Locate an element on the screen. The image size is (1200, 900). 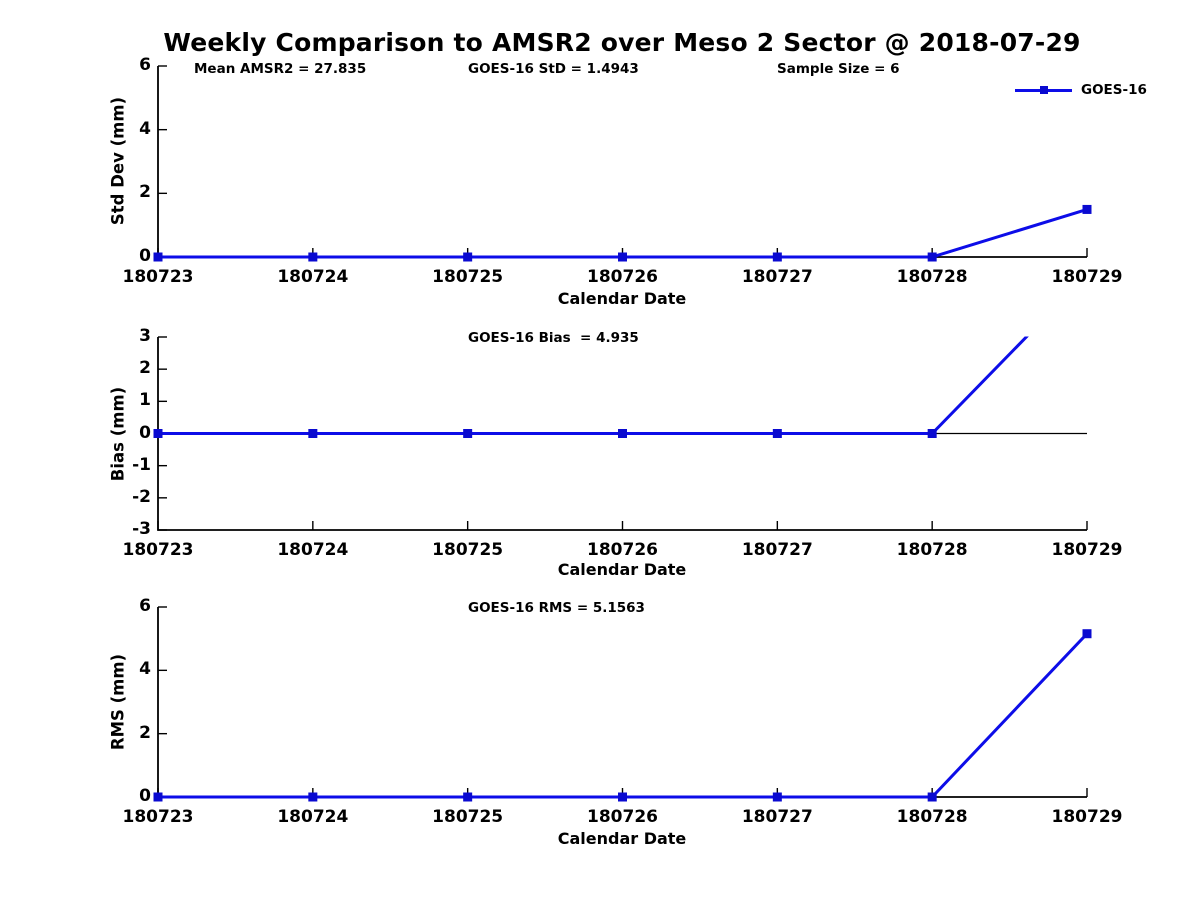
stat-sample-size: Sample Size = 6 is located at coordinates (838, 69).